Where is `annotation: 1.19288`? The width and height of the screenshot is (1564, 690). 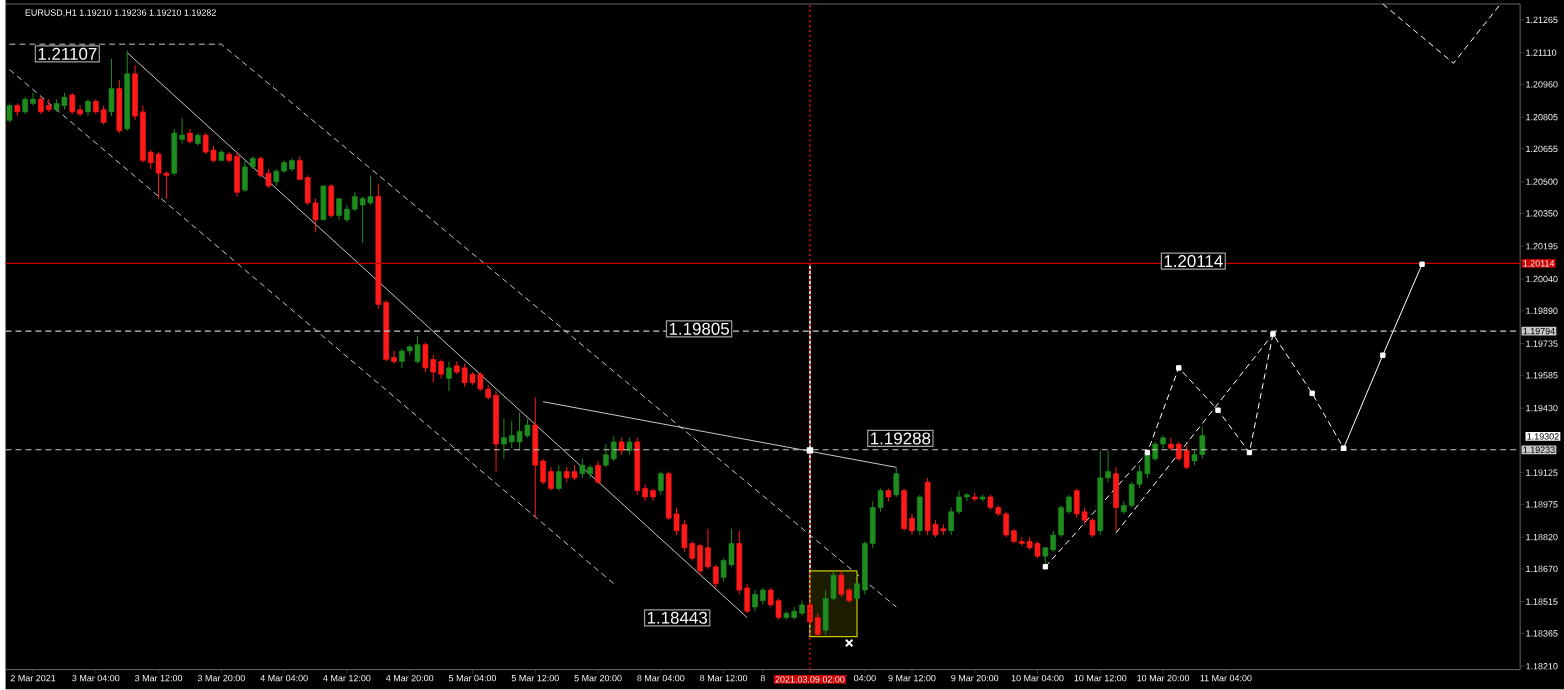 annotation: 1.19288 is located at coordinates (901, 438).